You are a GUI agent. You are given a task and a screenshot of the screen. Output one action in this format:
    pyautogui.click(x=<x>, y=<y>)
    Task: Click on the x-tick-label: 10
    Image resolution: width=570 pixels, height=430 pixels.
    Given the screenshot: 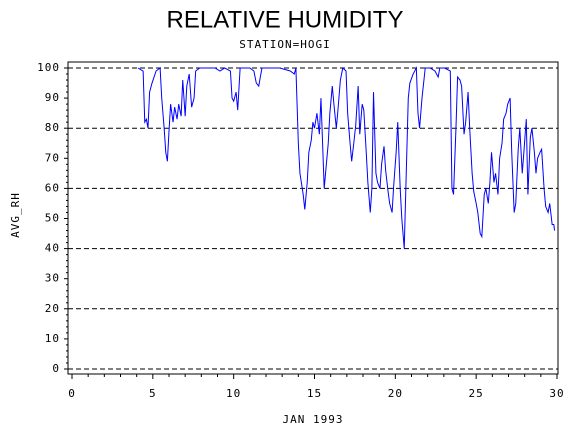 What is the action you would take?
    pyautogui.click(x=233, y=393)
    